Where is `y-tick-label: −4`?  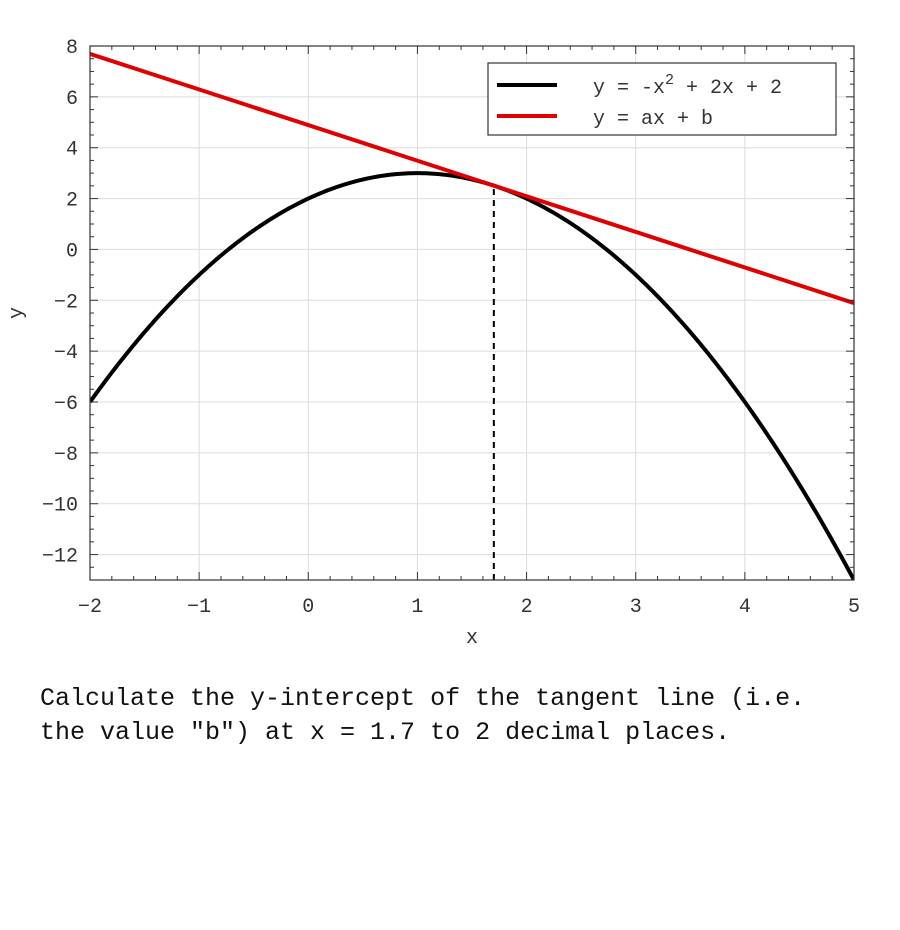
y-tick-label: −4 is located at coordinates (66, 353).